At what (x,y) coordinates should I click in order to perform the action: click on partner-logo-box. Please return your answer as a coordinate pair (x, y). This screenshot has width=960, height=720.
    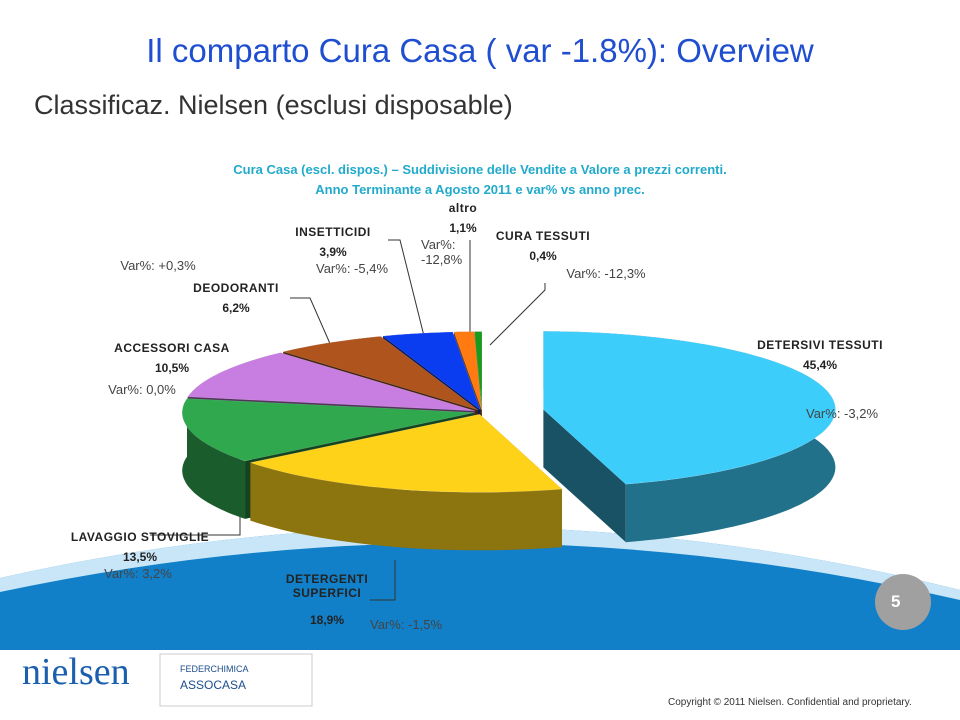
    Looking at the image, I should click on (236, 680).